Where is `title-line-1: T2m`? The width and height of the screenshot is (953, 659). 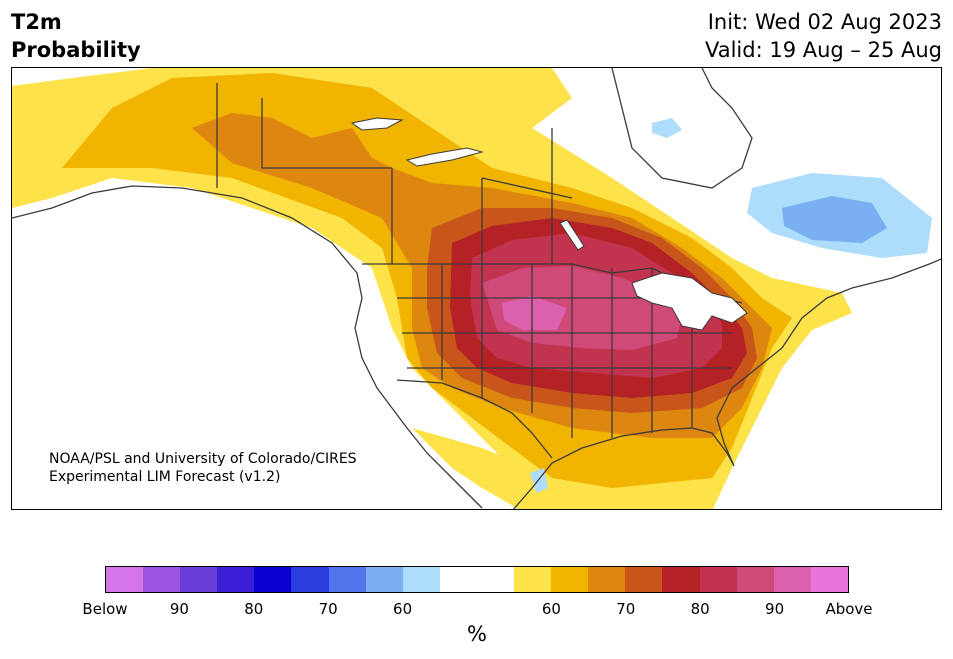
title-line-1: T2m is located at coordinates (36, 22).